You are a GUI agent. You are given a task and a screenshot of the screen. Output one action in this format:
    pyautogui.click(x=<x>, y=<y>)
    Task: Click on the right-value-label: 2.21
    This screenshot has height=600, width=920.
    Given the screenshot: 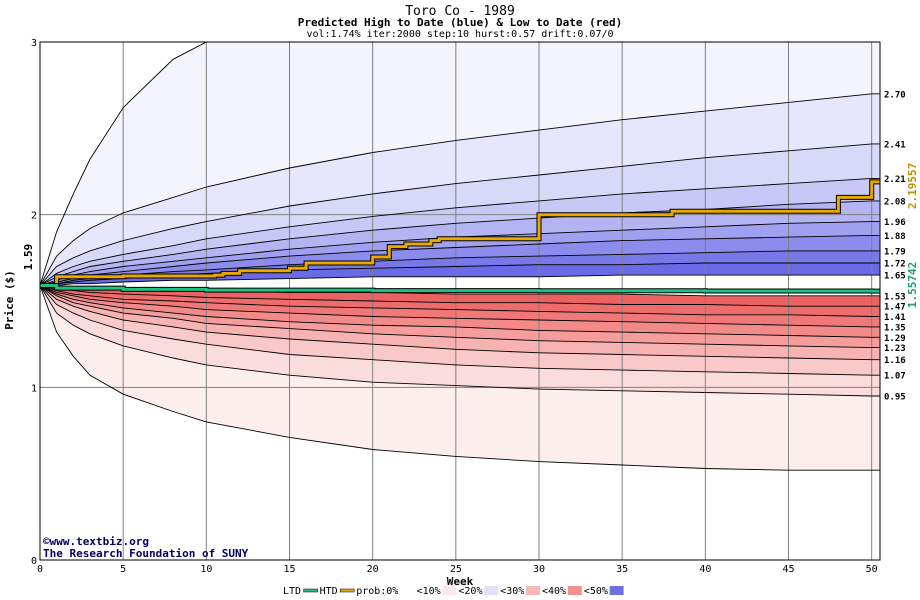 What is the action you would take?
    pyautogui.click(x=895, y=180)
    